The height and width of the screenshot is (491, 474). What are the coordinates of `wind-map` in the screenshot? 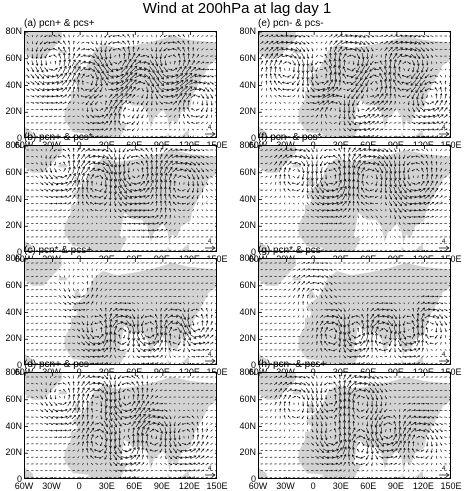 It's located at (121, 199).